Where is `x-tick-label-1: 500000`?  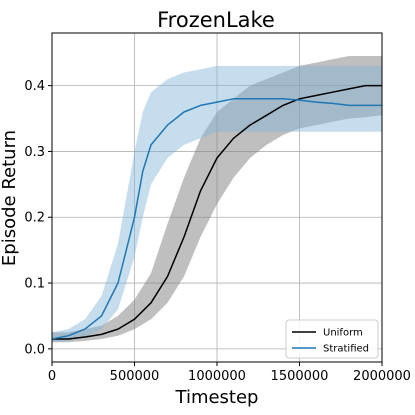
x-tick-label-1: 500000 is located at coordinates (135, 376).